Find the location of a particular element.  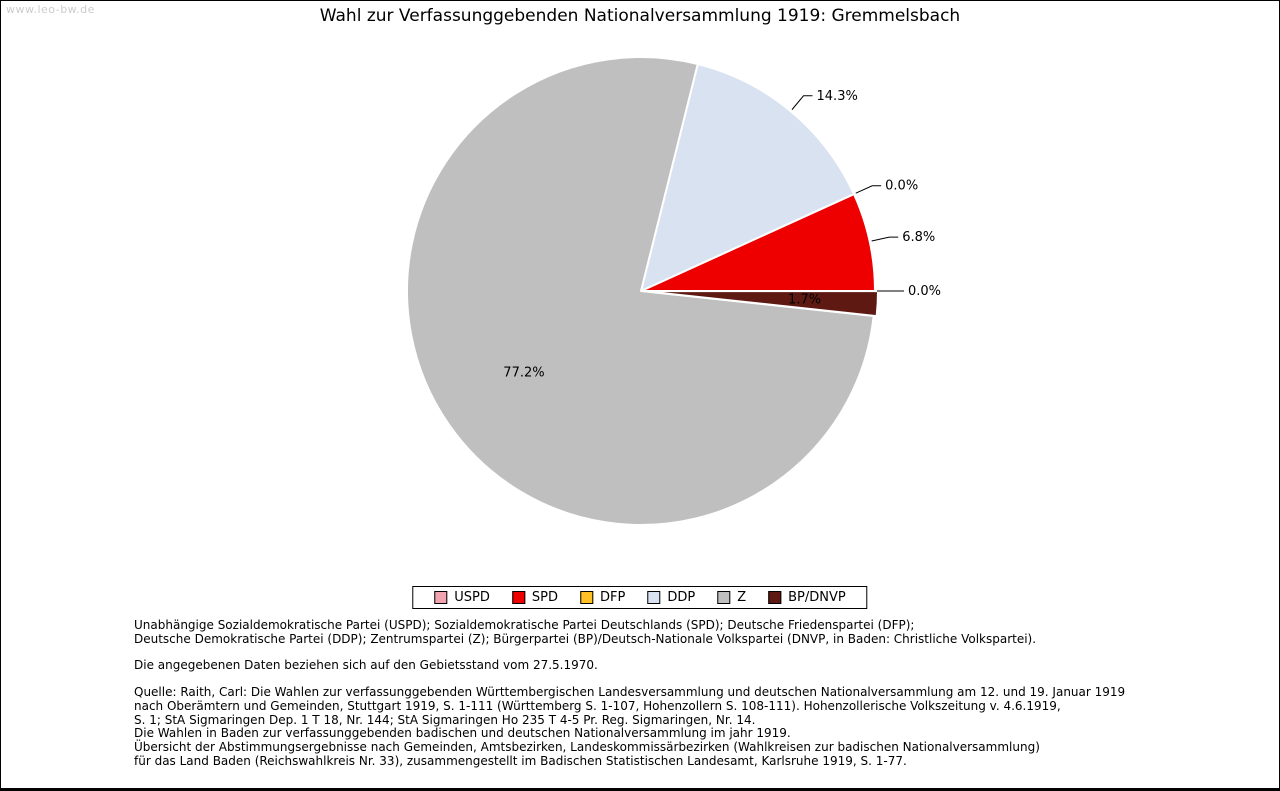

legend-swatch-dfp is located at coordinates (587, 597).